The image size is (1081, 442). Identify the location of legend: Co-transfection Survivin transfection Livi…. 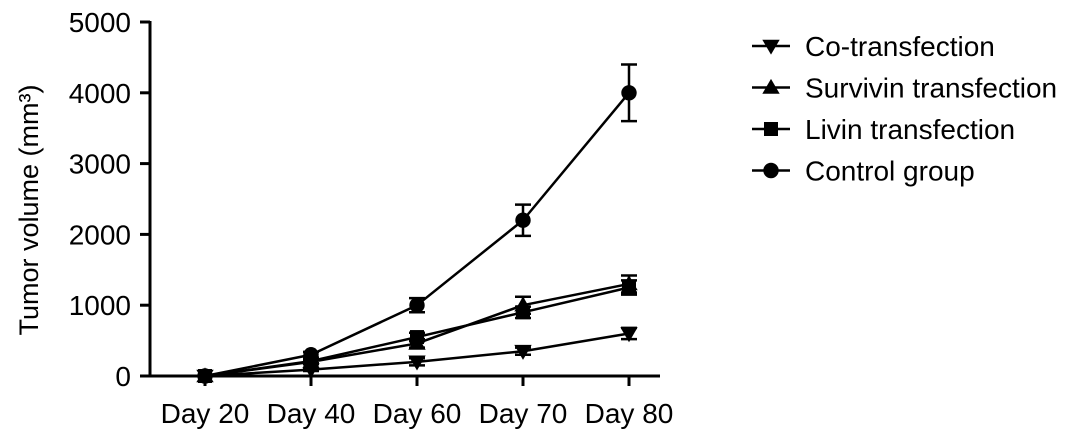
(904, 109).